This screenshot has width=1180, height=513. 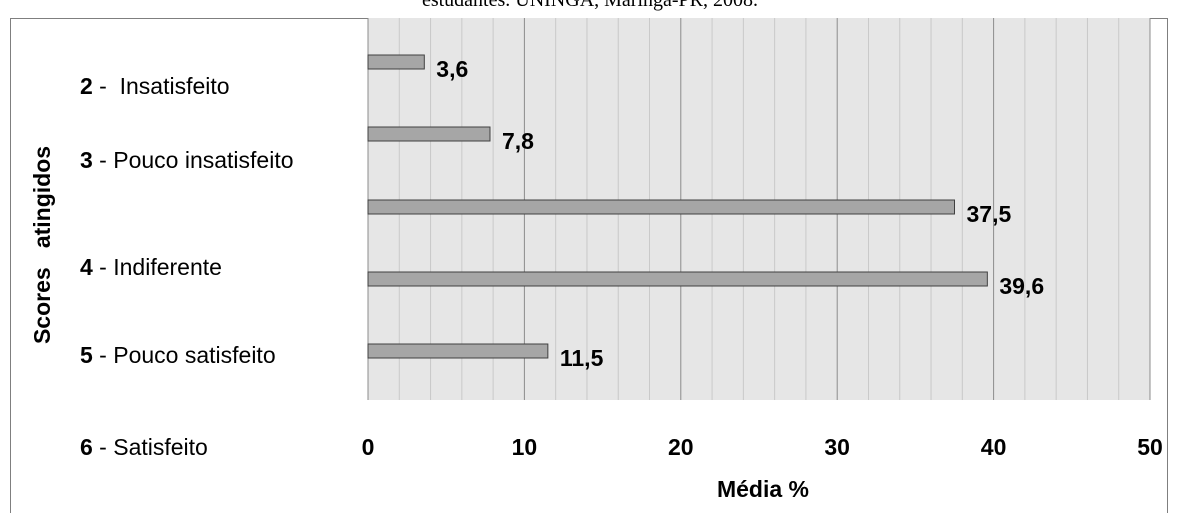 I want to click on x-tick-label: 30, so click(x=837, y=447).